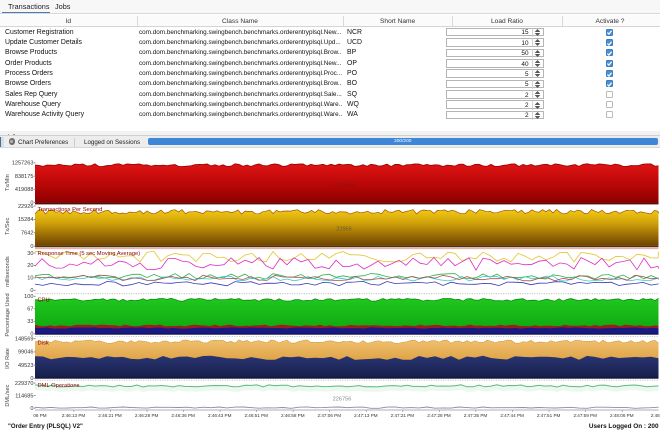 The image size is (660, 433). Describe the element at coordinates (26, 366) in the screenshot. I see `svg-text: 49523` at that location.